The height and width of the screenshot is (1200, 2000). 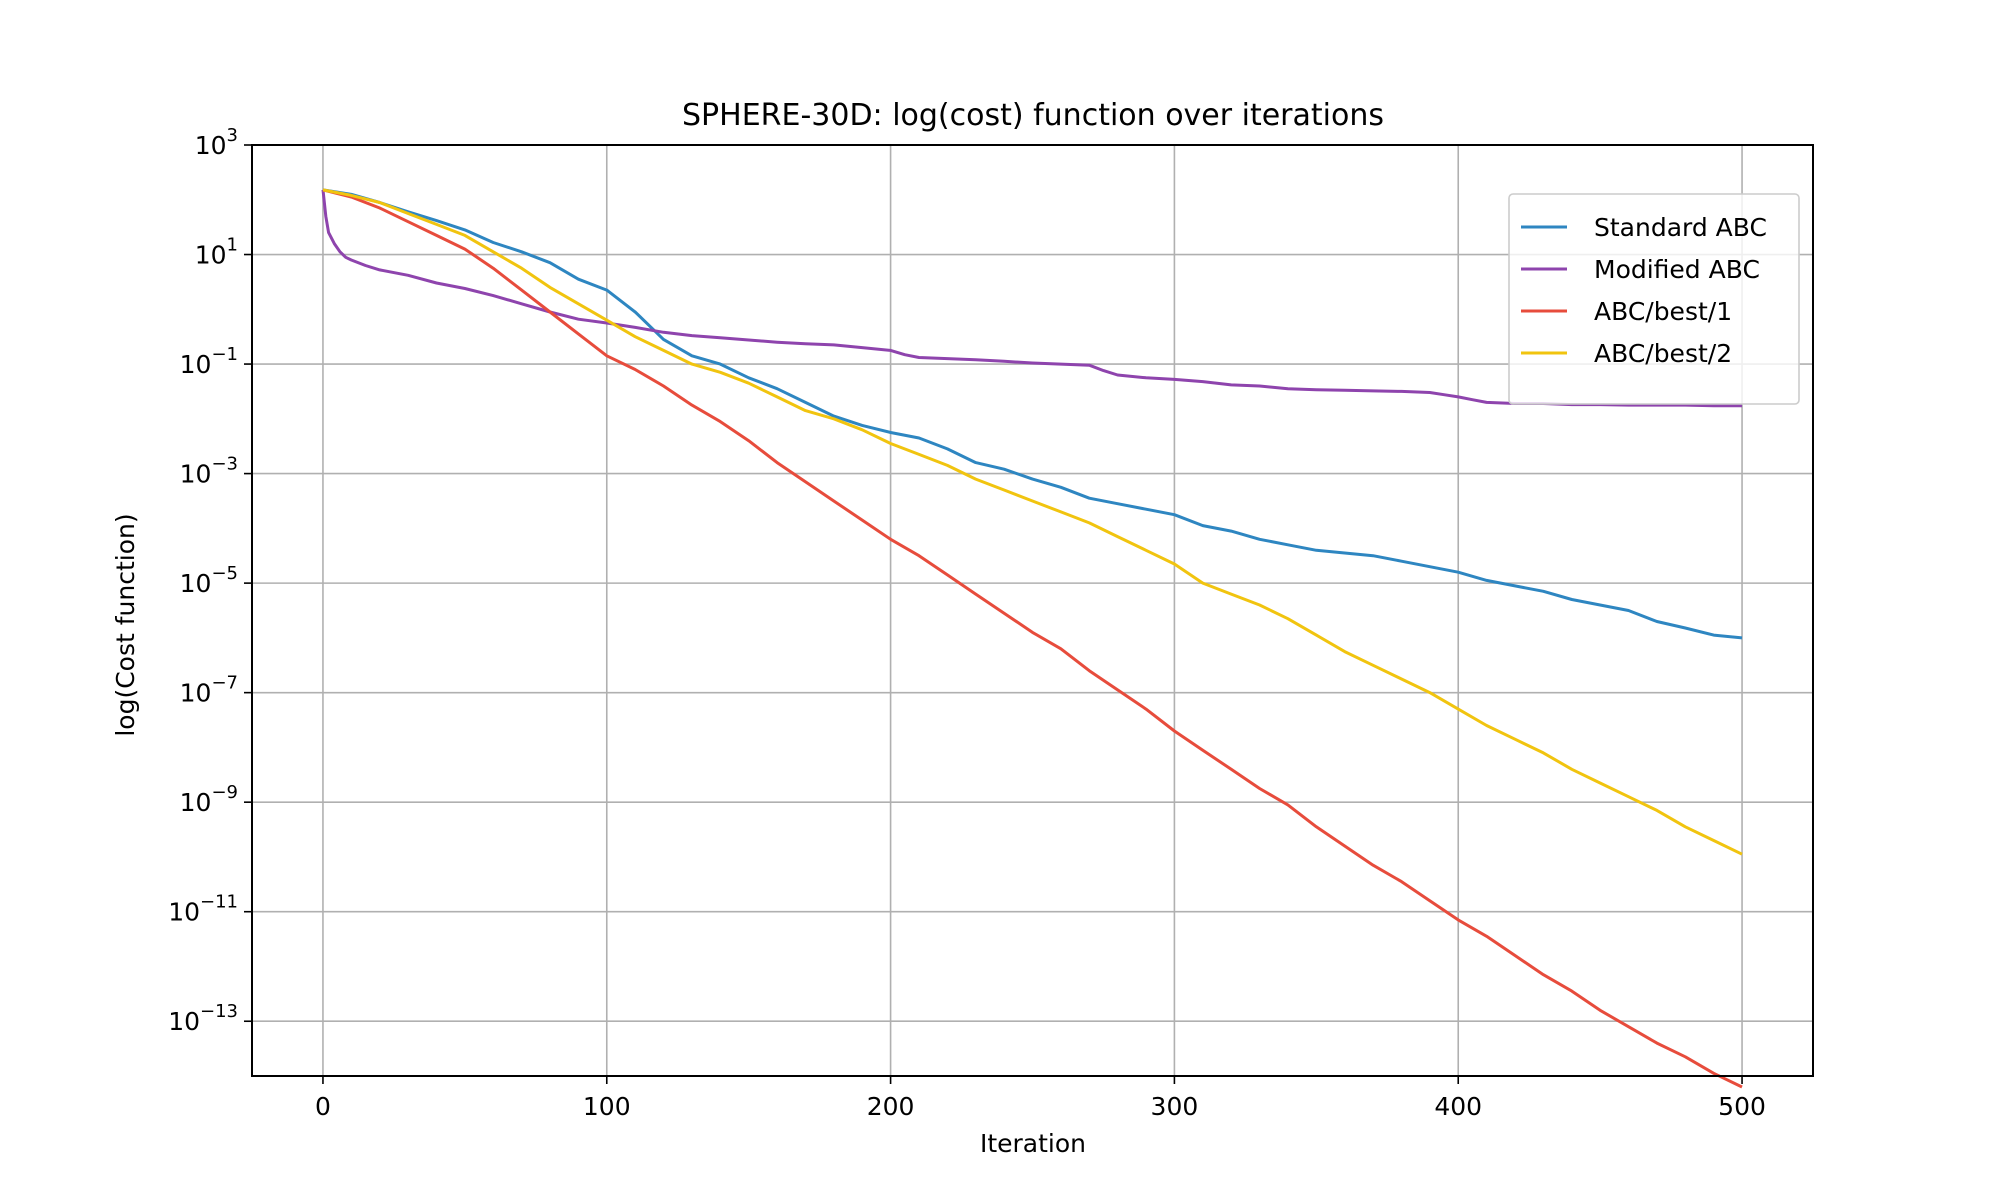 I want to click on y-tick-label: 10¹, so click(x=216, y=252).